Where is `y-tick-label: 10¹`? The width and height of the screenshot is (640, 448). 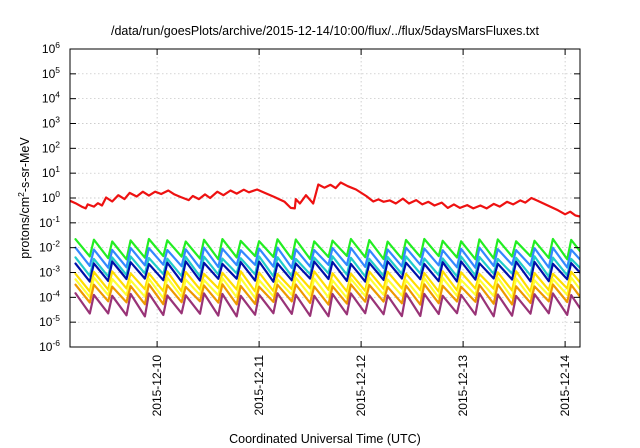
y-tick-label: 10¹ is located at coordinates (51, 172).